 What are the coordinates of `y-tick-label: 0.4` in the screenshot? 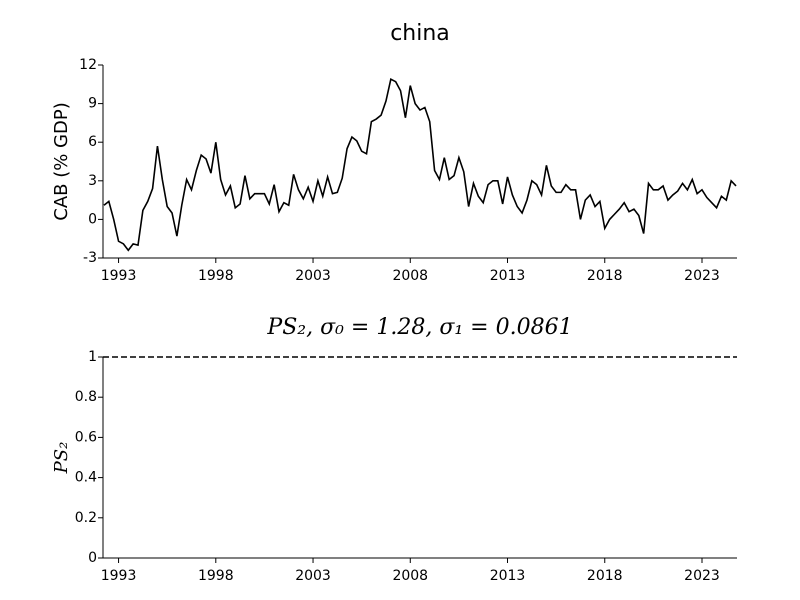 It's located at (86, 478).